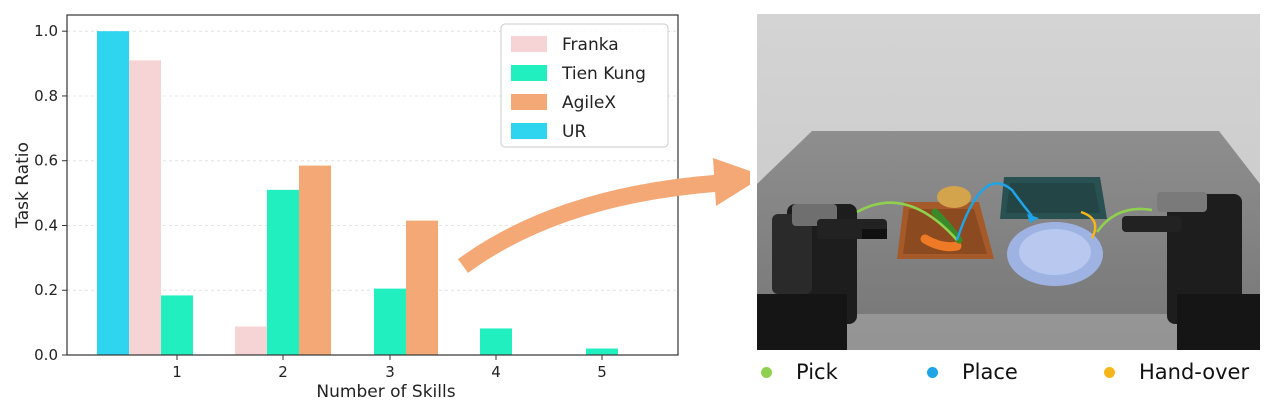  I want to click on legend-label: AgileX, so click(589, 103).